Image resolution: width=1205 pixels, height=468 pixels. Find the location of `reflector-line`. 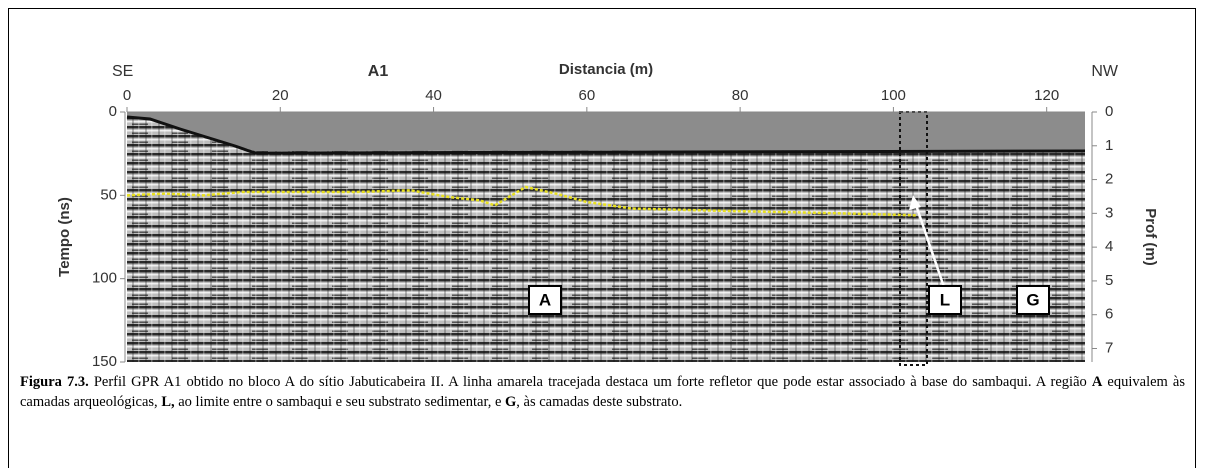

reflector-line is located at coordinates (521, 201).